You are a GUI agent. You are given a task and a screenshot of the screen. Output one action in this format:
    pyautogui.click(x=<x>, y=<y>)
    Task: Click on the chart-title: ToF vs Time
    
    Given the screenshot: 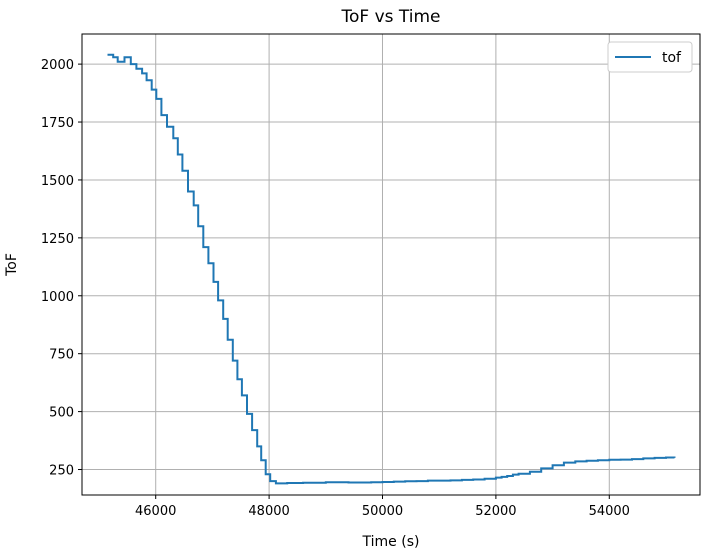 What is the action you would take?
    pyautogui.click(x=390, y=17)
    